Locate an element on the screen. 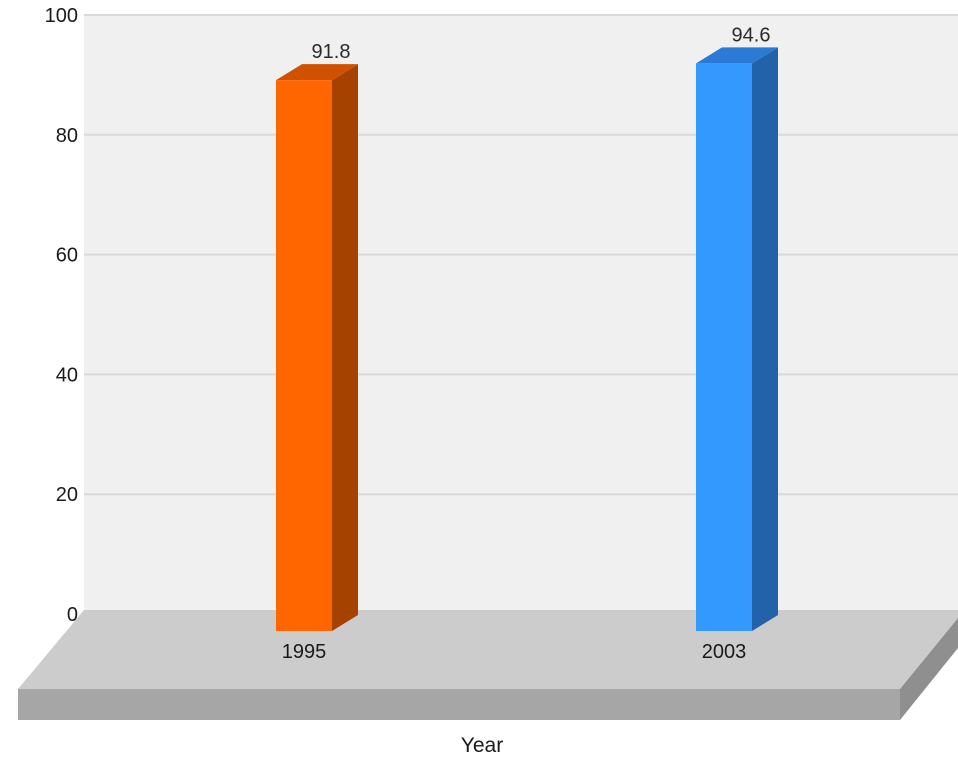  y-tick-label-40: 40 is located at coordinates (67, 375).